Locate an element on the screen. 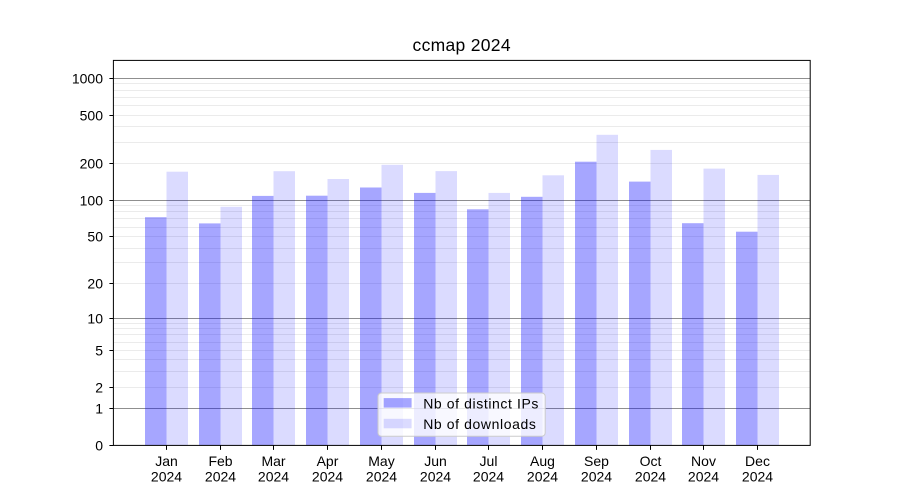 The image size is (900, 500). svg-text: 100 is located at coordinates (92, 201).